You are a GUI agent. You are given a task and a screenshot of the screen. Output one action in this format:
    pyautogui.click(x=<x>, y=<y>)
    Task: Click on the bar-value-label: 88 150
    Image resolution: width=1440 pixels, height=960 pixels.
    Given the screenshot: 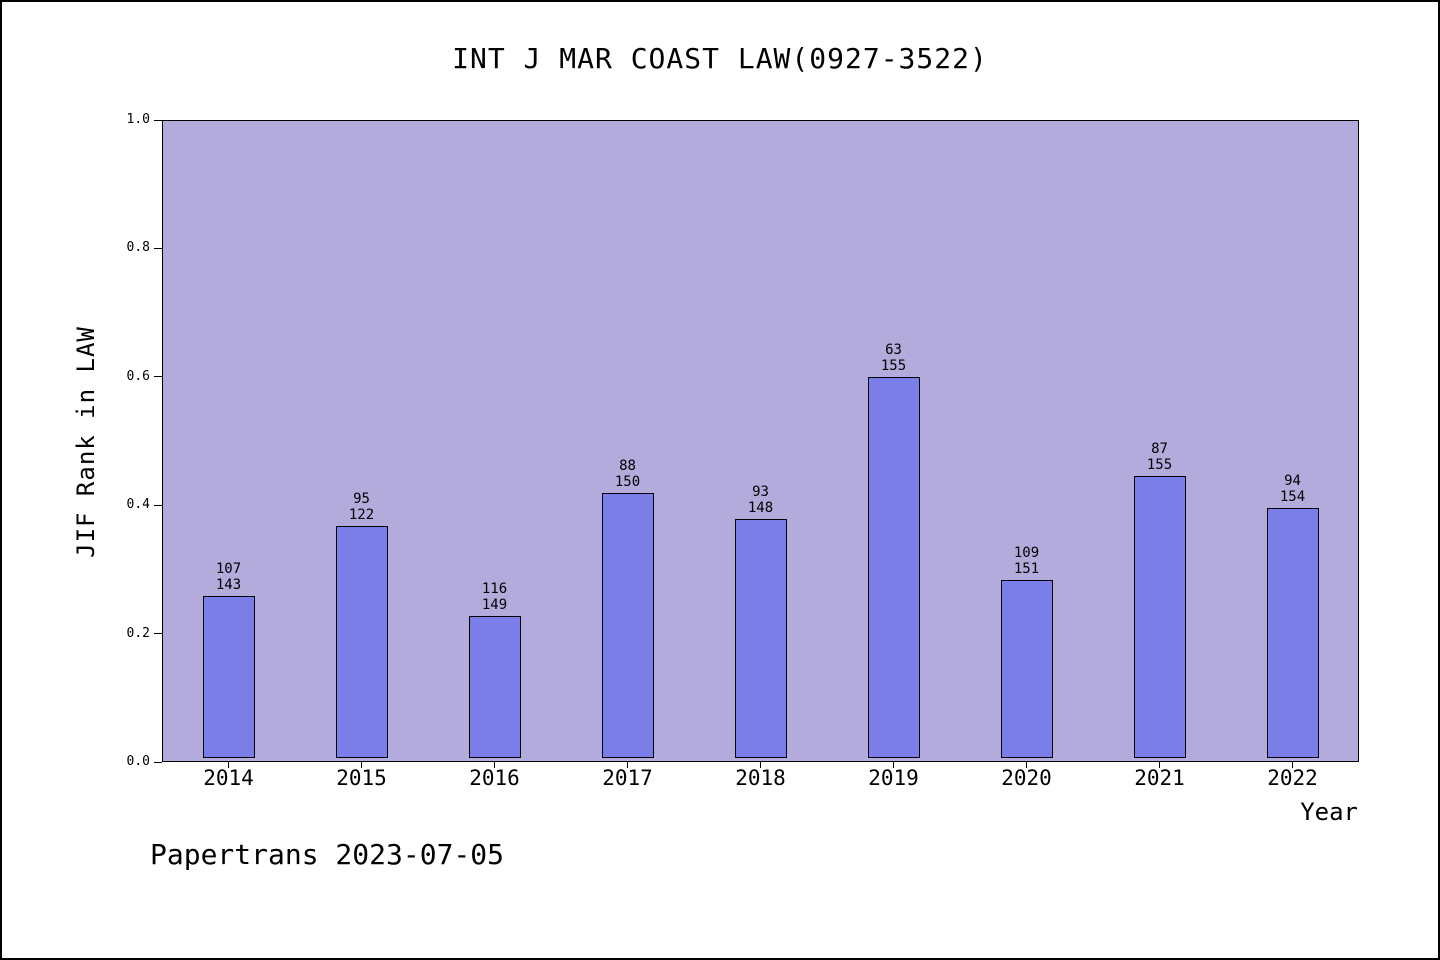 What is the action you would take?
    pyautogui.click(x=628, y=474)
    